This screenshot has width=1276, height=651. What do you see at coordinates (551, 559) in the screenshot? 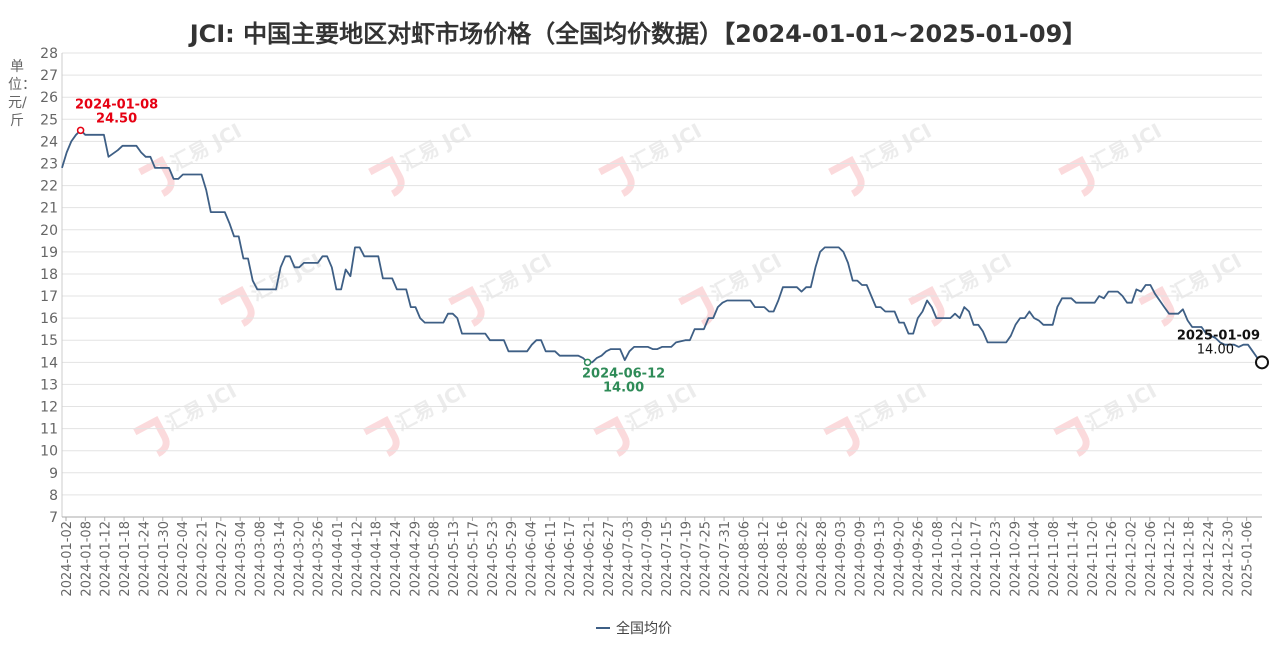
I see `x-tick-label: 2024-06-11` at bounding box center [551, 559].